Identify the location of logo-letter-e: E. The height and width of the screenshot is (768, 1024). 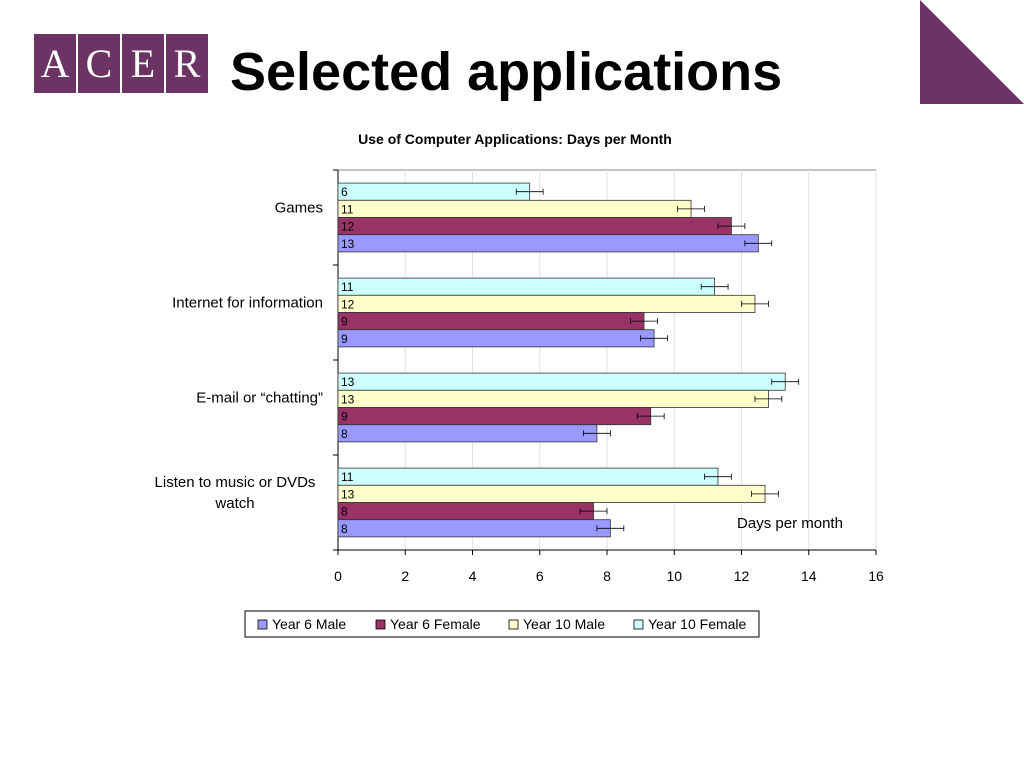
(144, 63).